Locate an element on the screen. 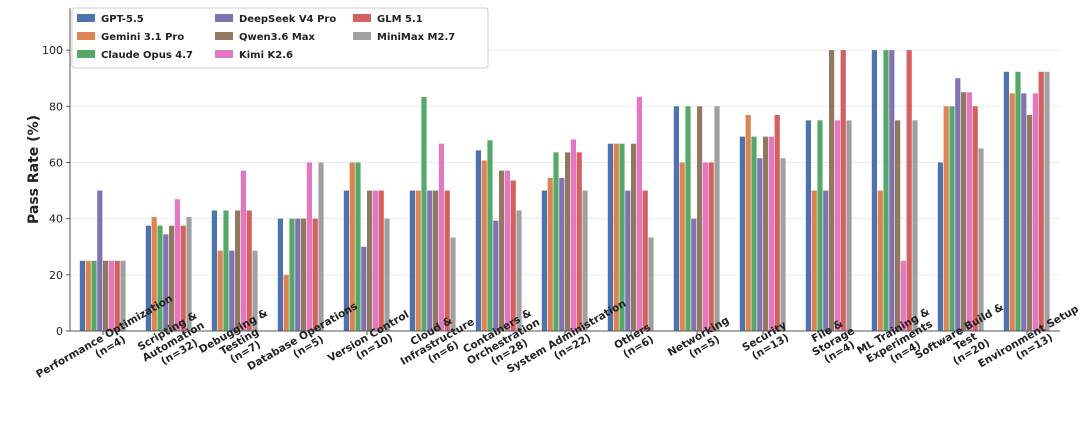 Image resolution: width=1080 pixels, height=437 pixels. legend-label: Gemini 3.1 Pro is located at coordinates (142, 37).